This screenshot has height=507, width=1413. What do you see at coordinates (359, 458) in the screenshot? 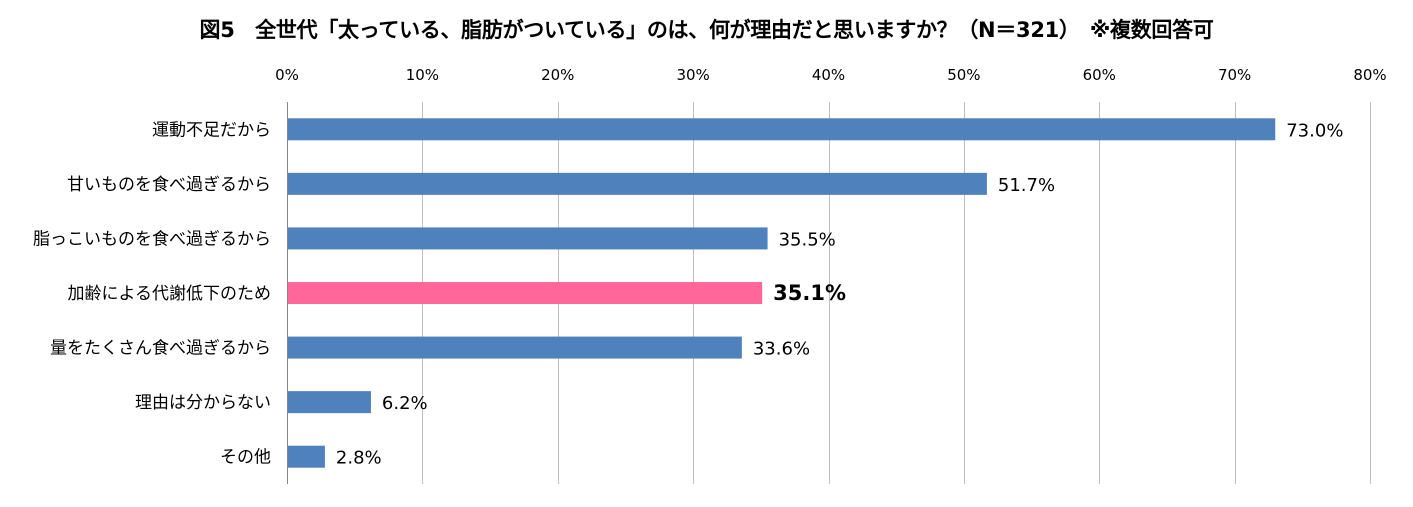
I see `value-label: 2.8%` at bounding box center [359, 458].